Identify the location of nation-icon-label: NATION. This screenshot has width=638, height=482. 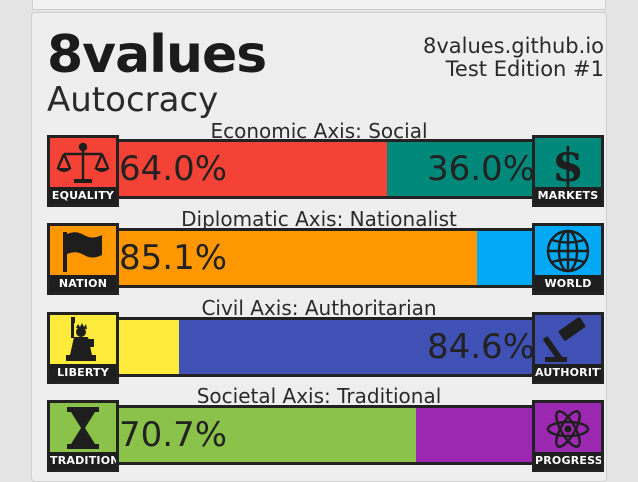
(83, 283).